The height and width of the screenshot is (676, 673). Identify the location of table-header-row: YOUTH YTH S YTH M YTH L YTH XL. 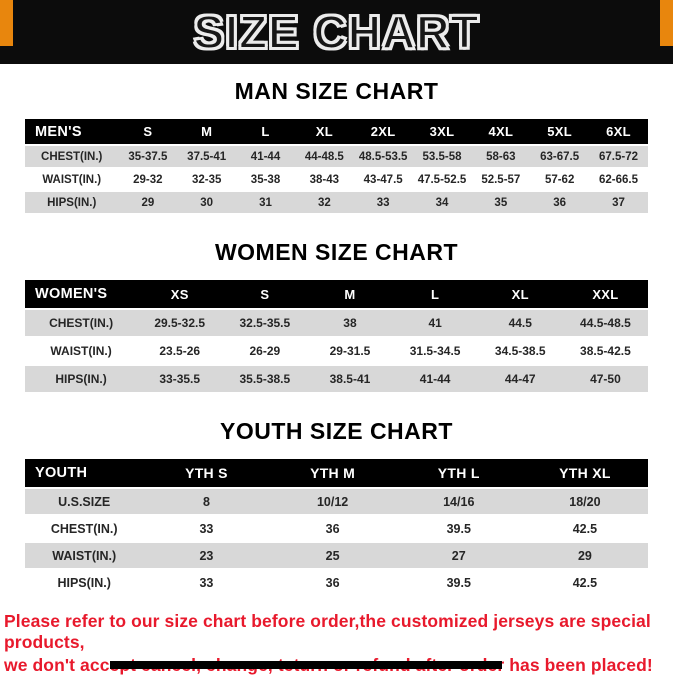
(336, 473).